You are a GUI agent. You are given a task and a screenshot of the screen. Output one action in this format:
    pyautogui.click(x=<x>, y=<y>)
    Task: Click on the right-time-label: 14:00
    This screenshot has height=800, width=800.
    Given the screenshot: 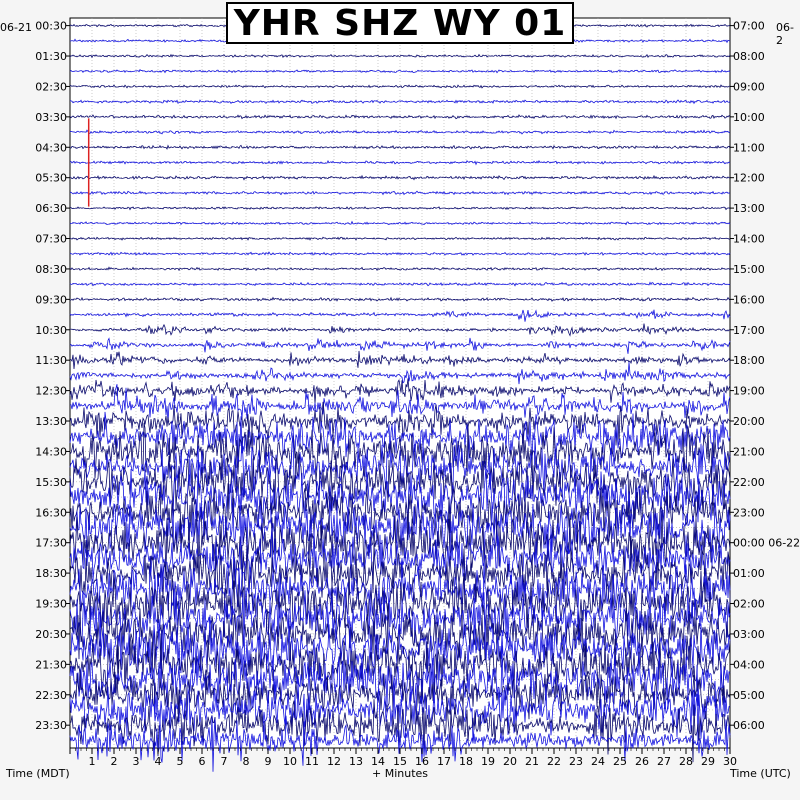 What is the action you would take?
    pyautogui.click(x=749, y=239)
    